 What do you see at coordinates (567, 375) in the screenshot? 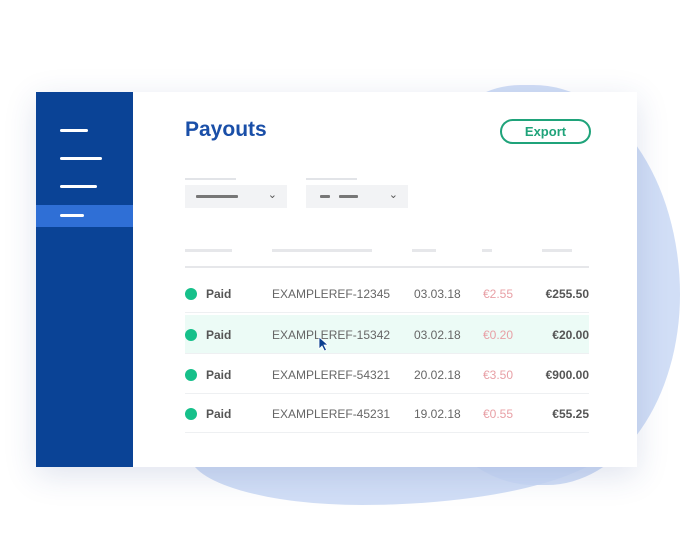
I see `amount: €900.00` at bounding box center [567, 375].